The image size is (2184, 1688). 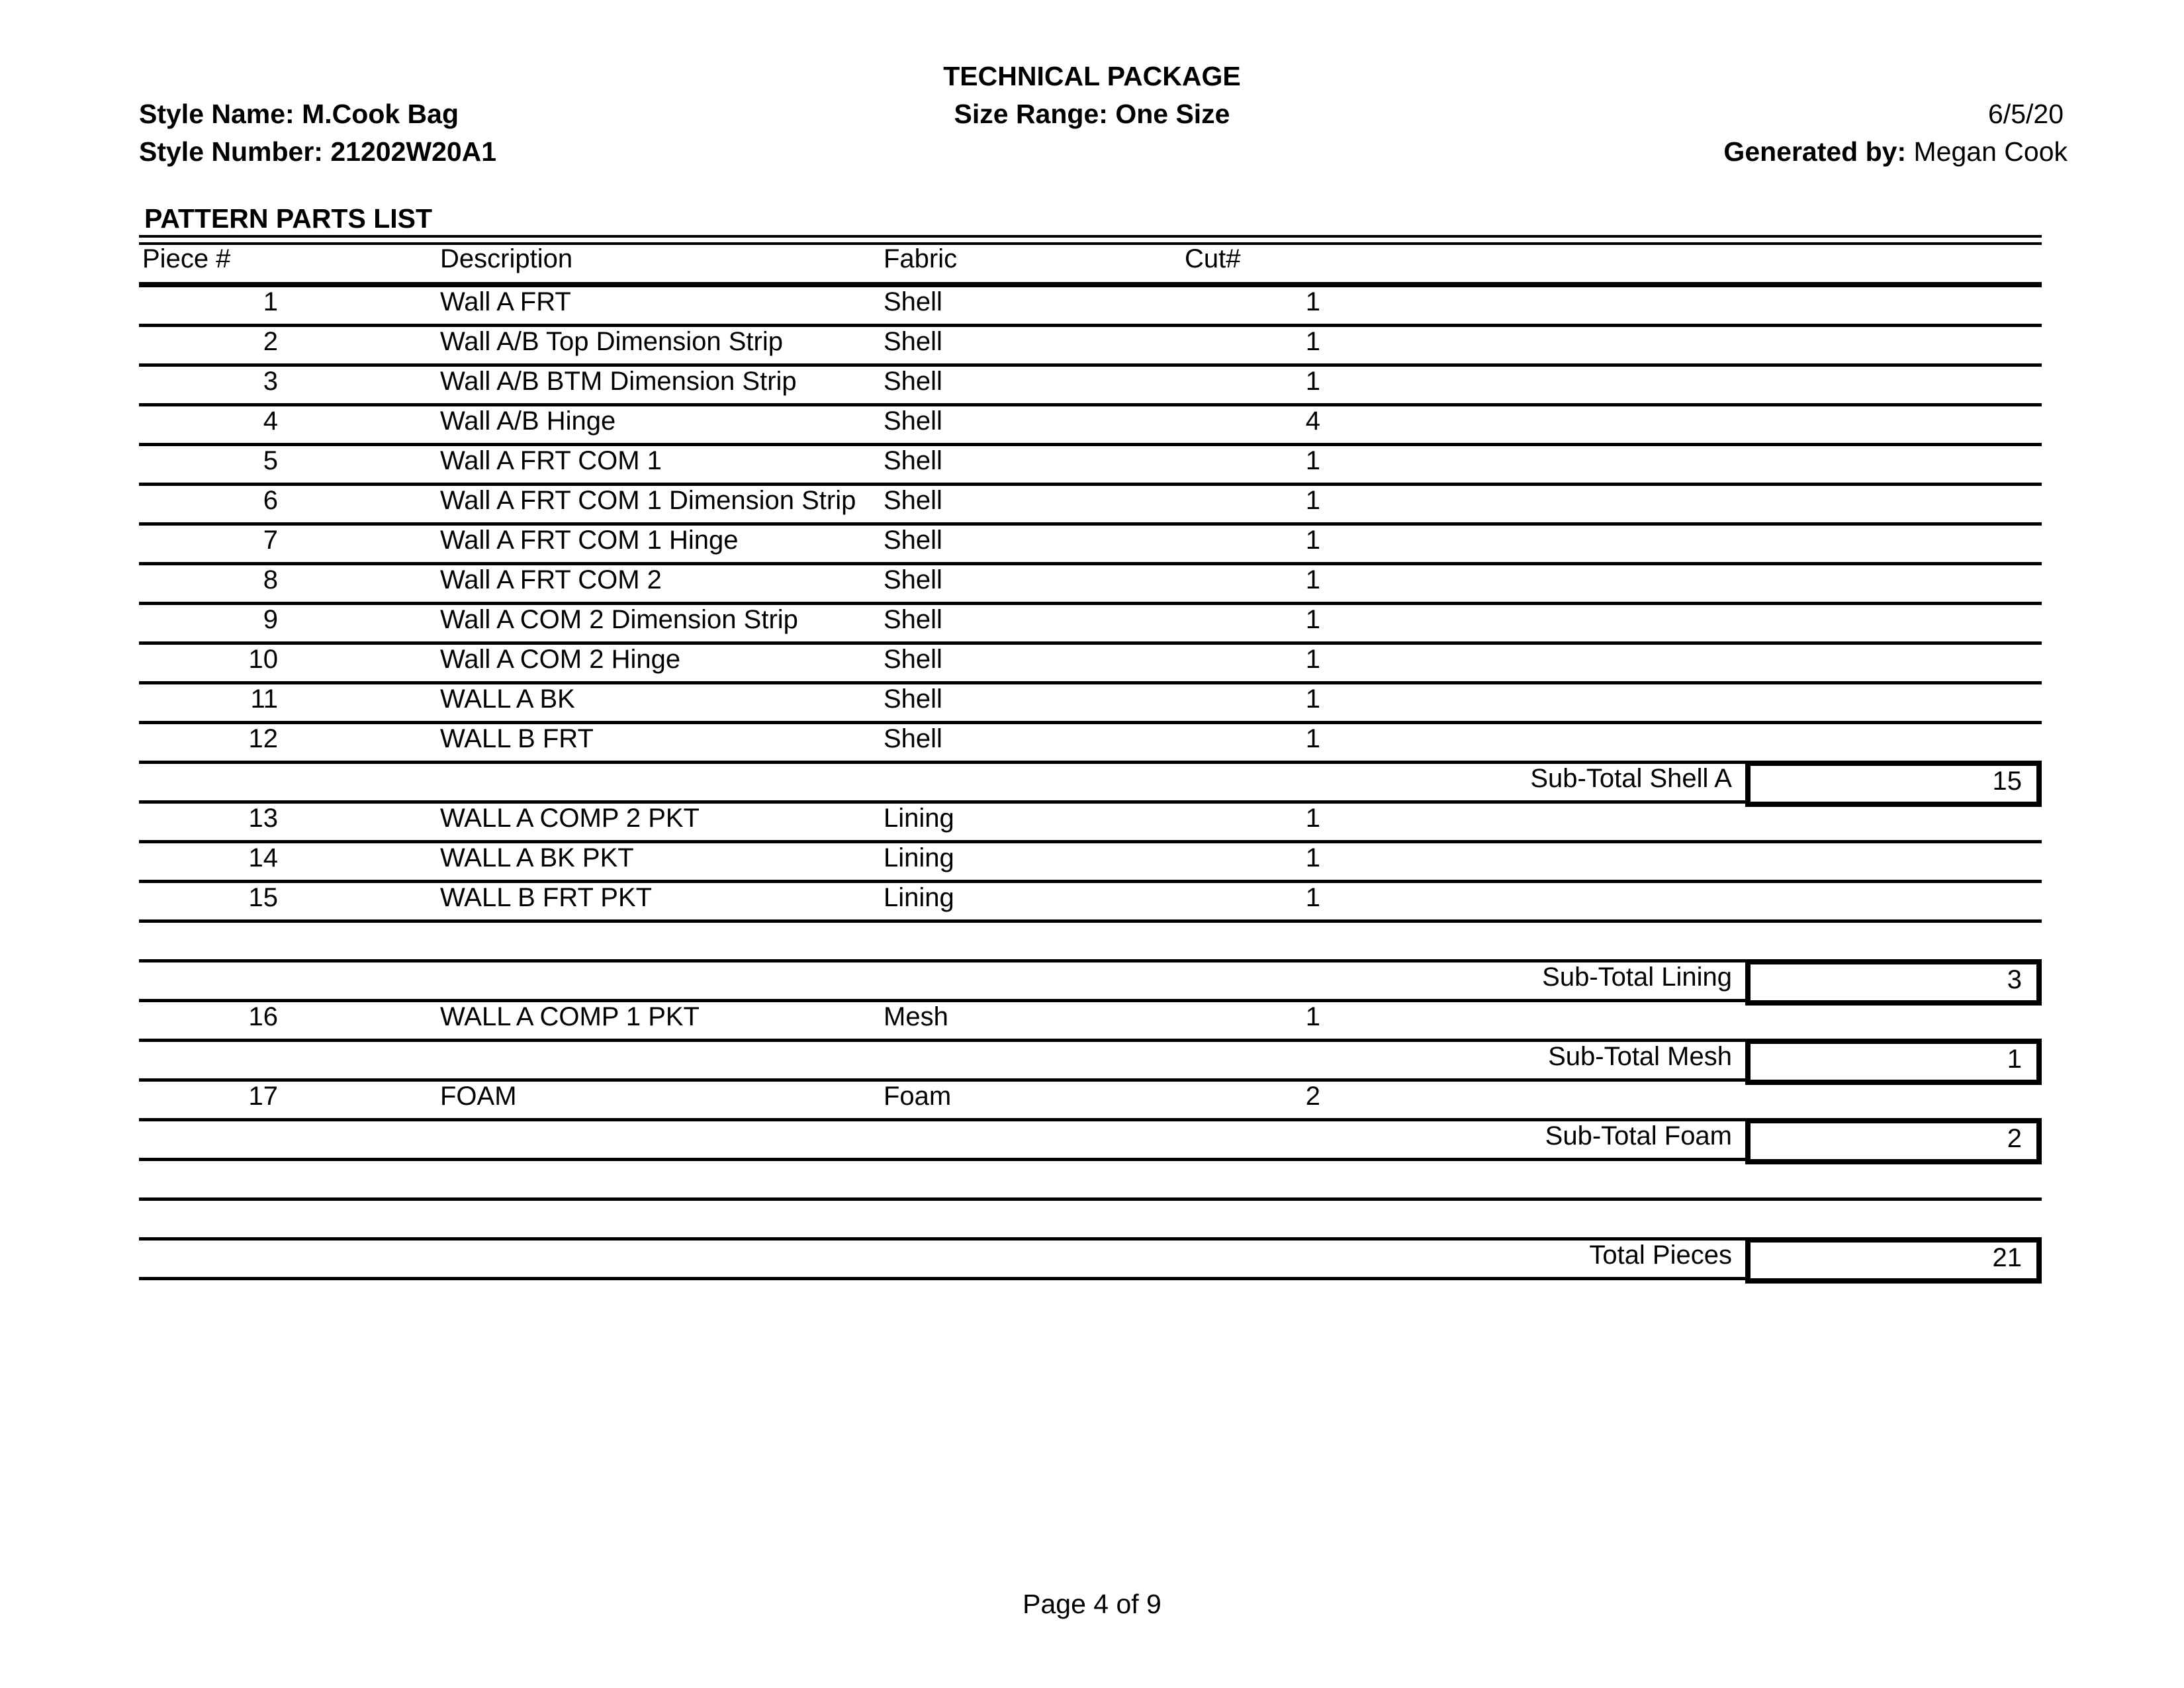 What do you see at coordinates (570, 1016) in the screenshot?
I see `piece-description: WALL A COMP 1 PKT` at bounding box center [570, 1016].